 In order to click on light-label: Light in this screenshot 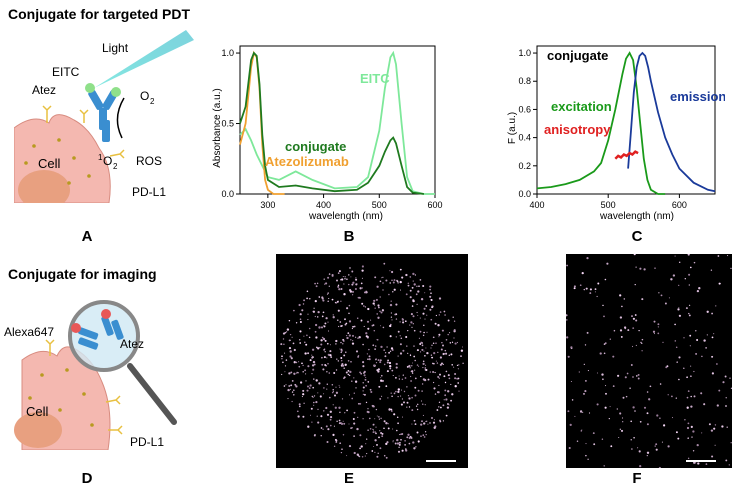, I will do `click(115, 48)`.